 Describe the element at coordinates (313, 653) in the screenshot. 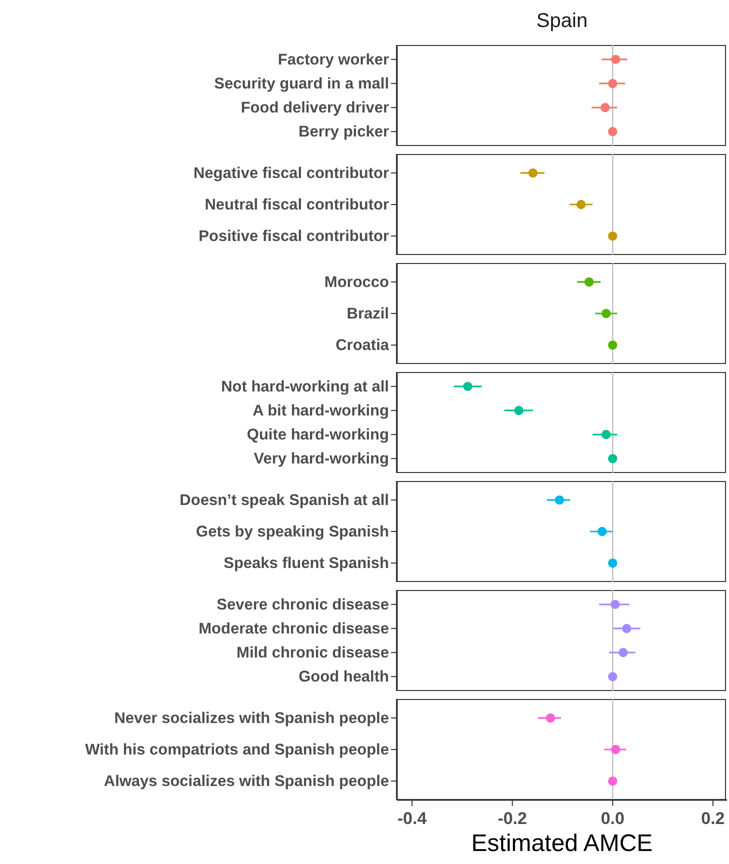

I see `y-tick-label: Mild chronic disease` at that location.